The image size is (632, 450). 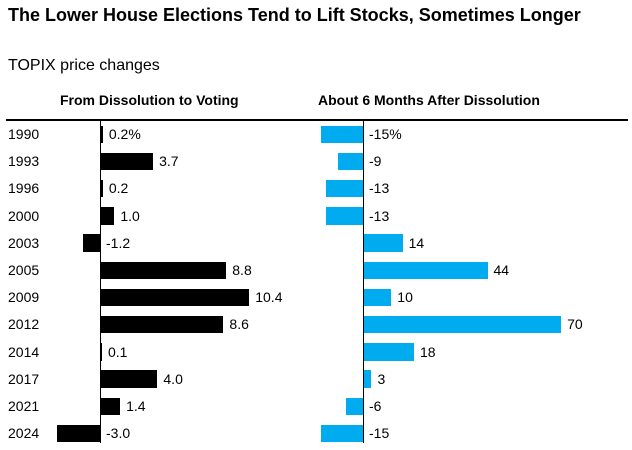 What do you see at coordinates (100, 282) in the screenshot?
I see `left-axis-baseline` at bounding box center [100, 282].